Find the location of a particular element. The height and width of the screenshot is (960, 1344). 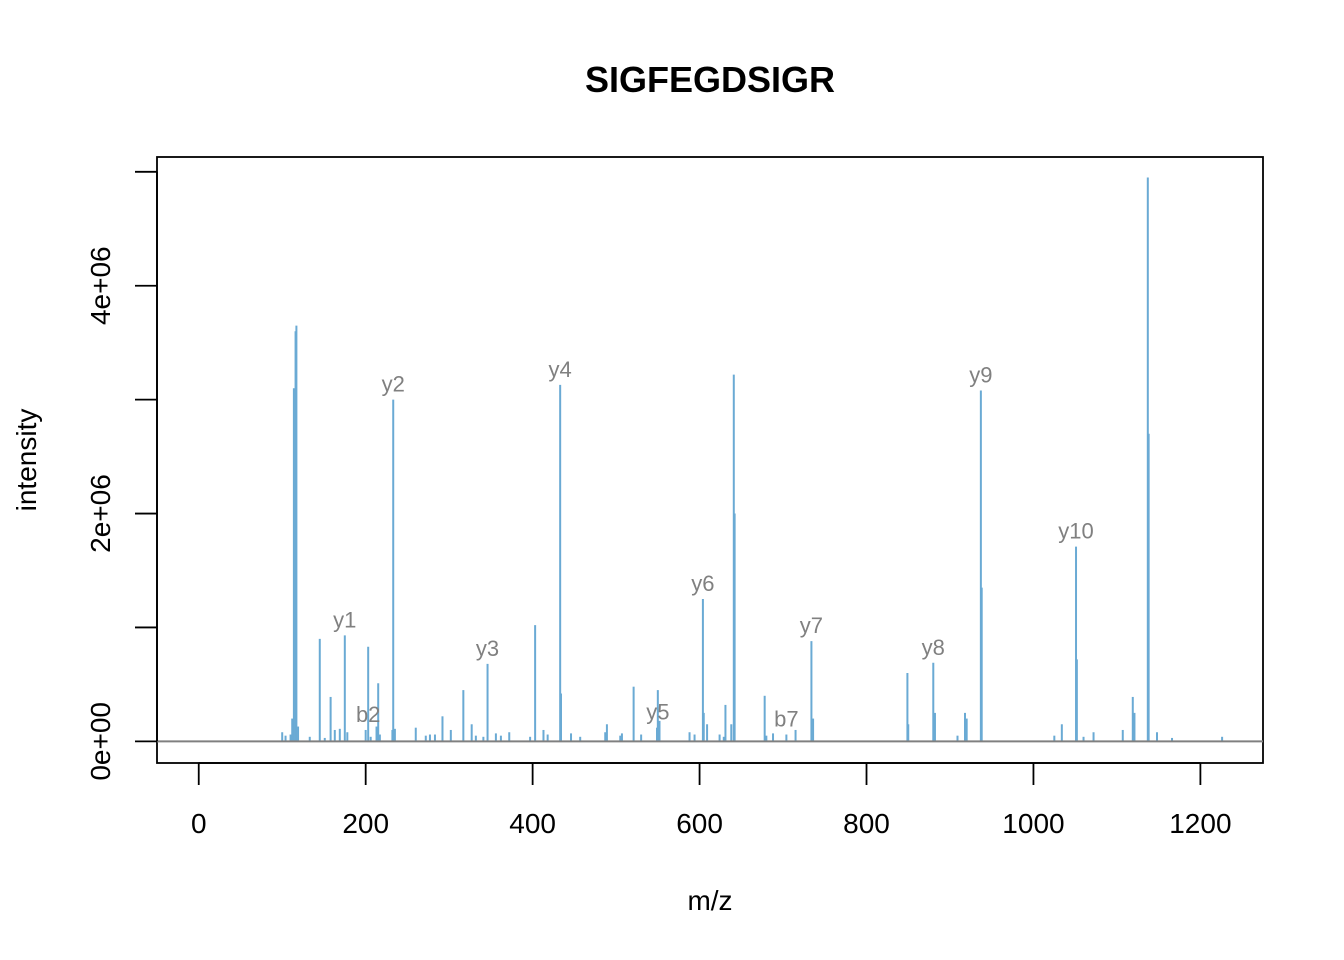

x-axis-label: m/z is located at coordinates (709, 900).